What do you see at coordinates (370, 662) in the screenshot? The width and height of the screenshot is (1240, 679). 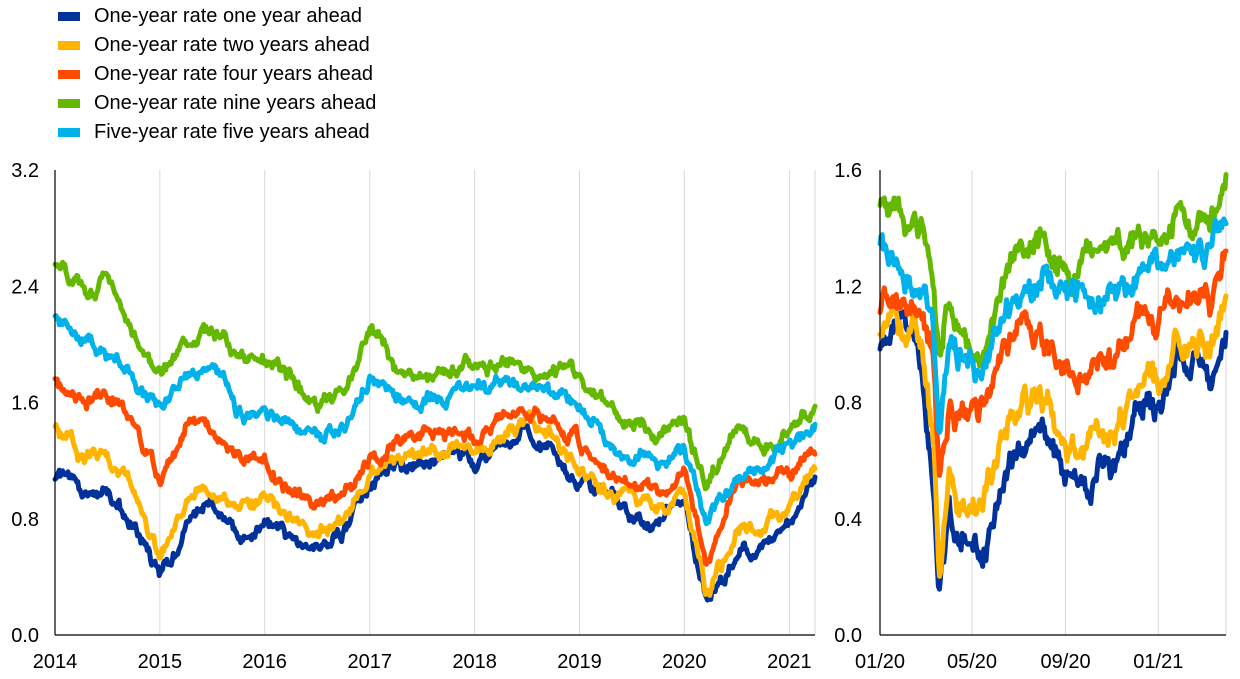 I see `x-tick-label: 2017` at bounding box center [370, 662].